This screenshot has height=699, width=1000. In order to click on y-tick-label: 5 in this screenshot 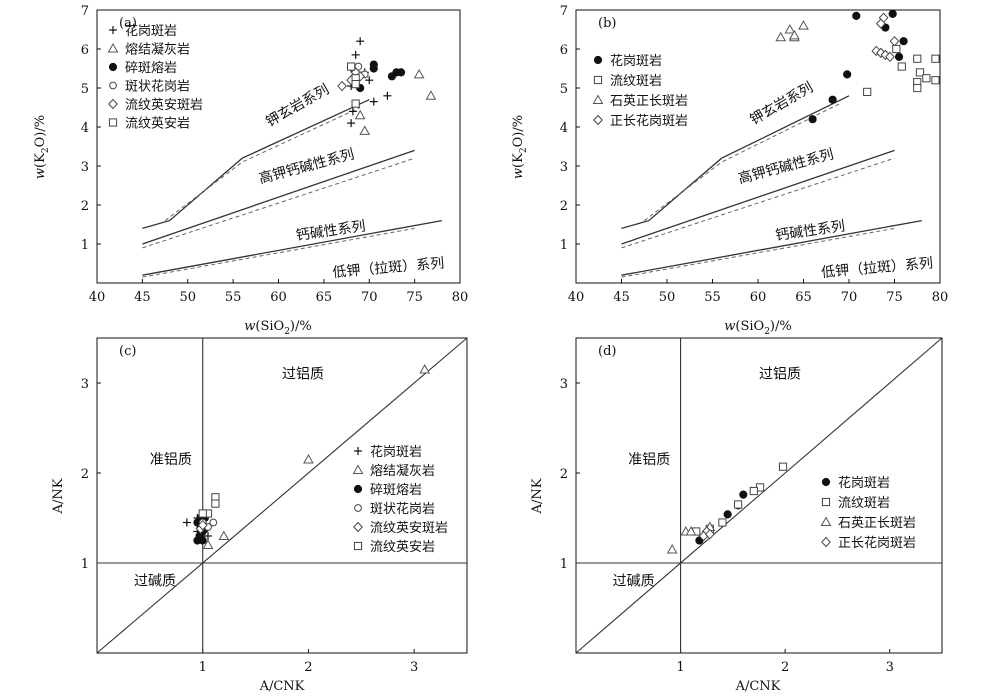, I will do `click(564, 89)`.